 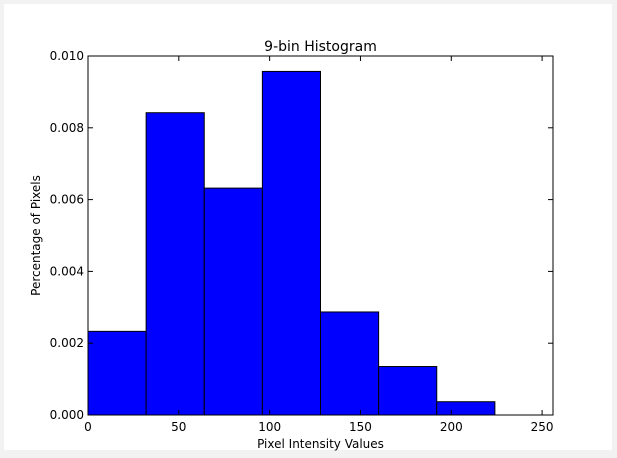 What do you see at coordinates (67, 128) in the screenshot?
I see `y-tick-label: 0.008` at bounding box center [67, 128].